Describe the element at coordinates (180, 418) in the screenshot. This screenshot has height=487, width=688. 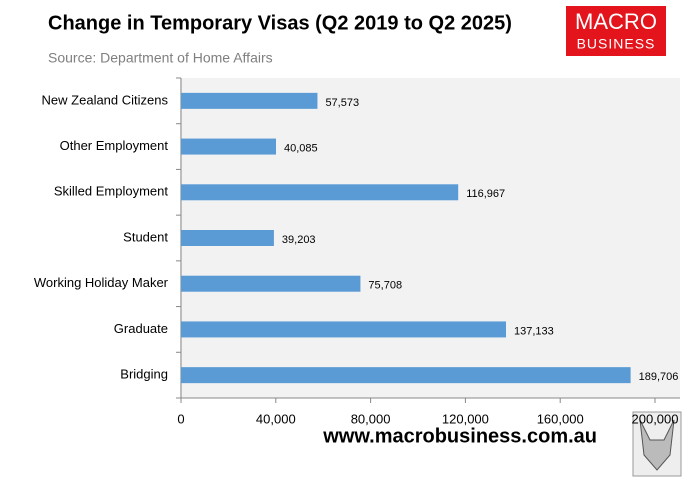
I see `x-tick-label: 0` at that location.